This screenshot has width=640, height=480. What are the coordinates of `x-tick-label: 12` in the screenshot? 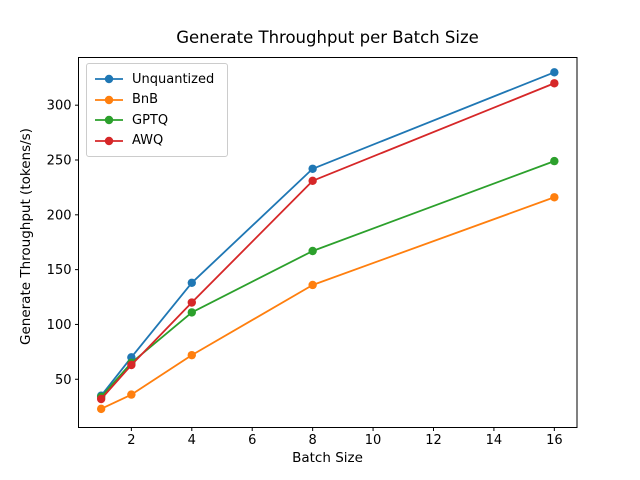 It's located at (433, 440).